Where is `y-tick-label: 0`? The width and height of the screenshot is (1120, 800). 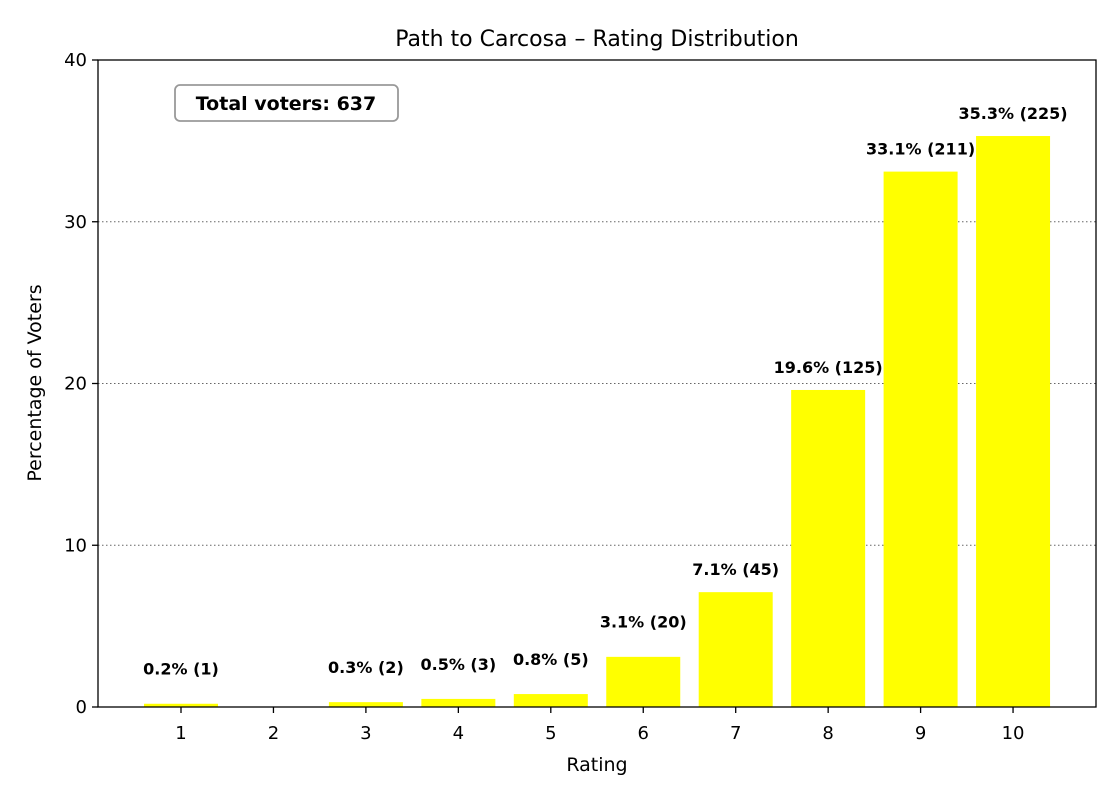 y-tick-label: 0 is located at coordinates (81, 707).